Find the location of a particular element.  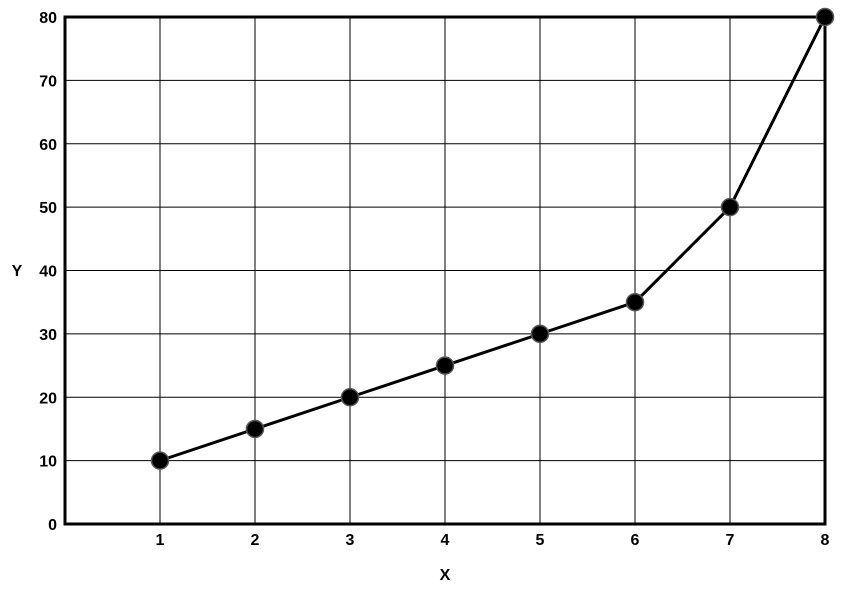

x-tick-label: 8 is located at coordinates (825, 540).